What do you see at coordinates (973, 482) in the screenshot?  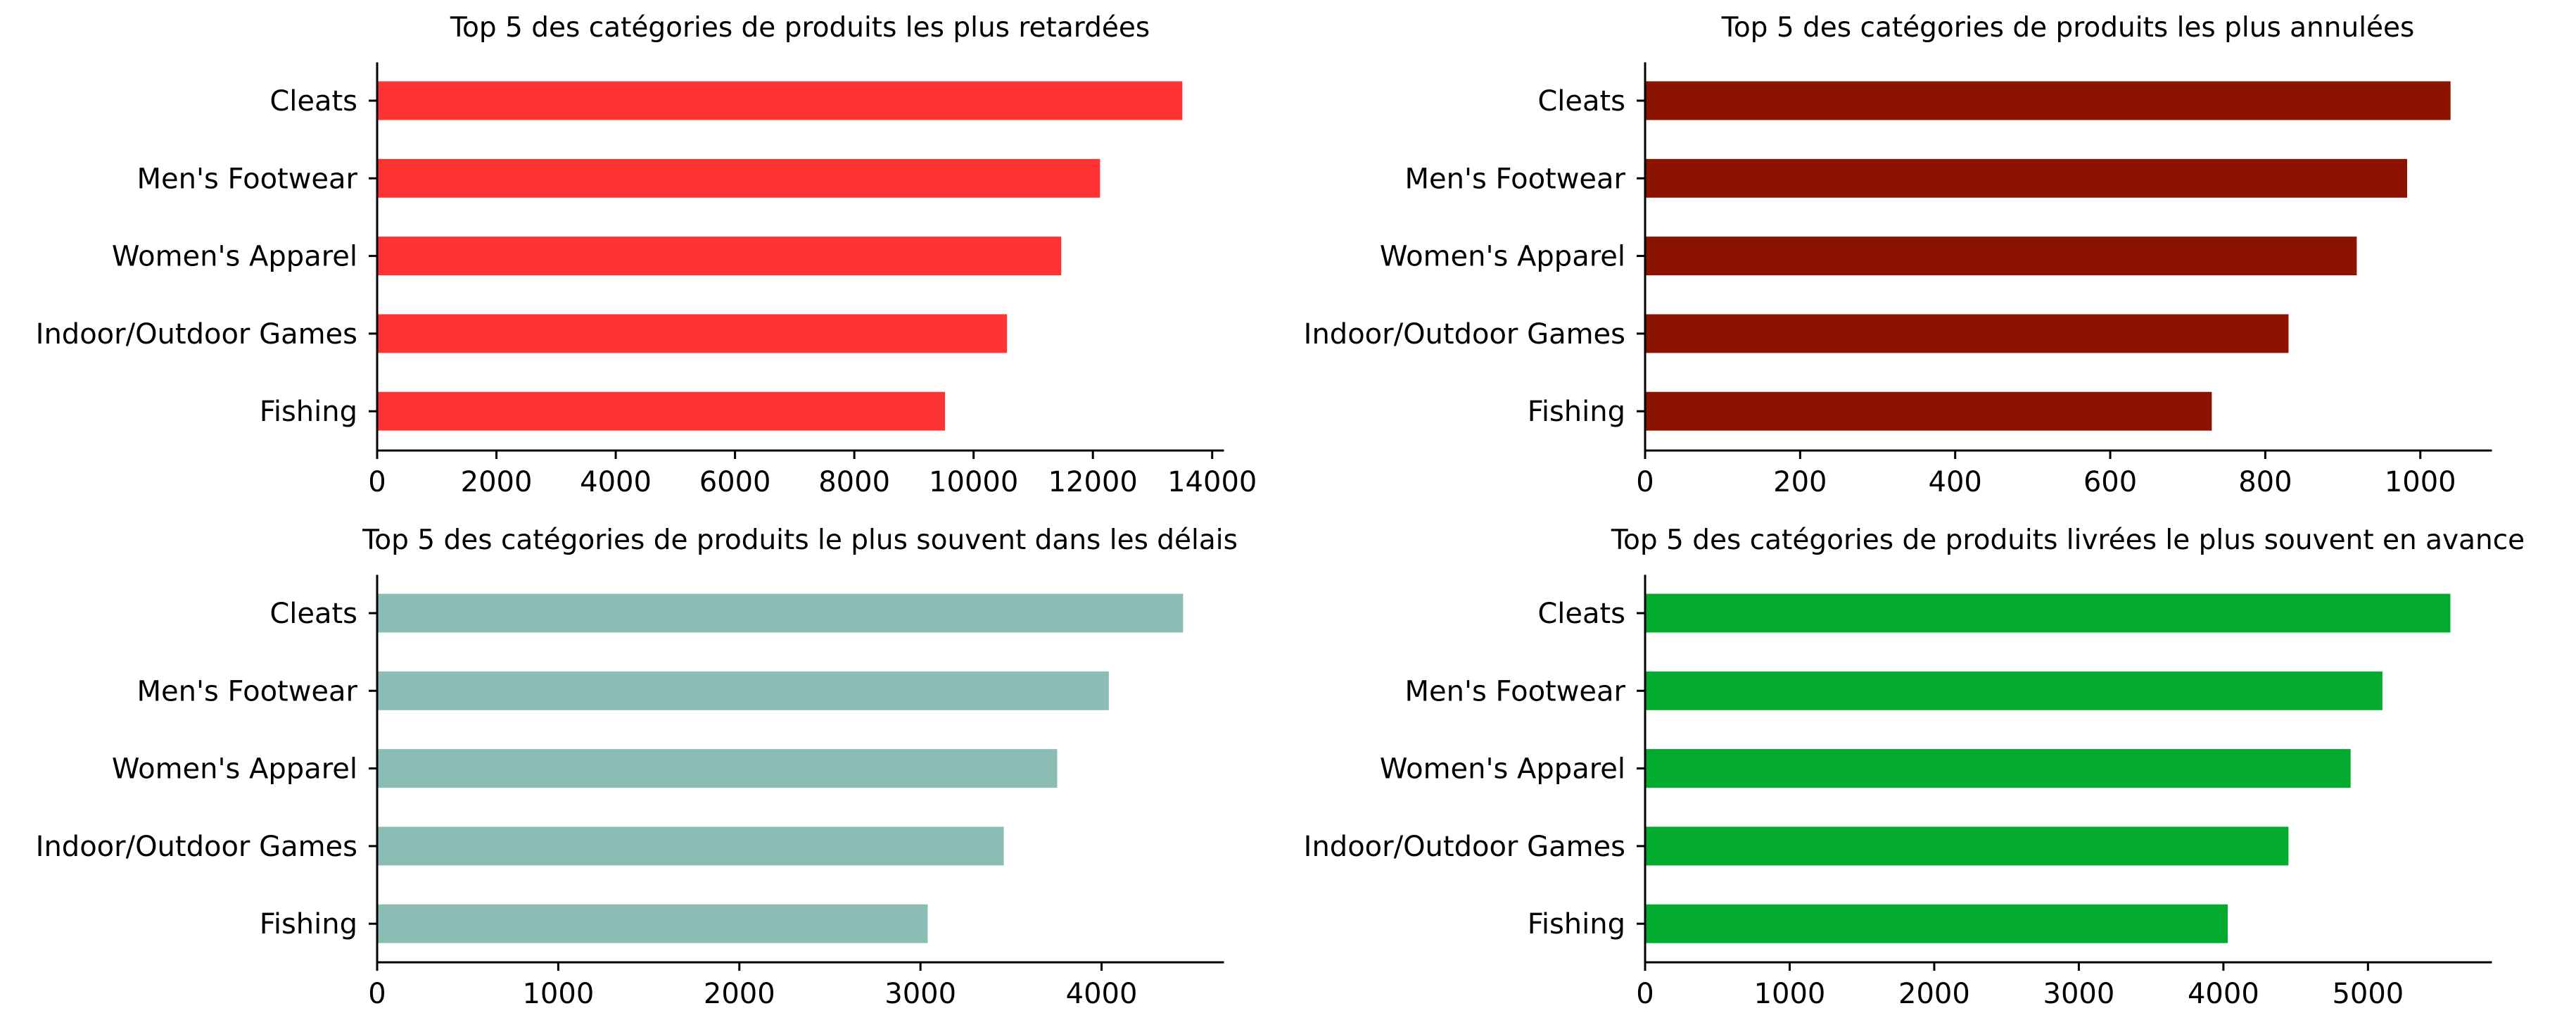 I see `x-tick-label: 10000` at bounding box center [973, 482].